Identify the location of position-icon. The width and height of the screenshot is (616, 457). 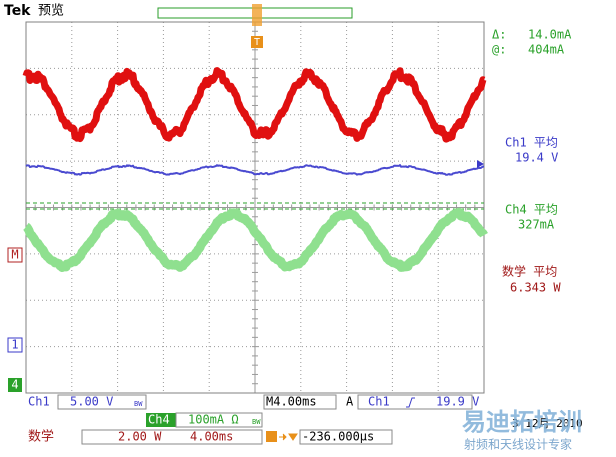
(271, 436).